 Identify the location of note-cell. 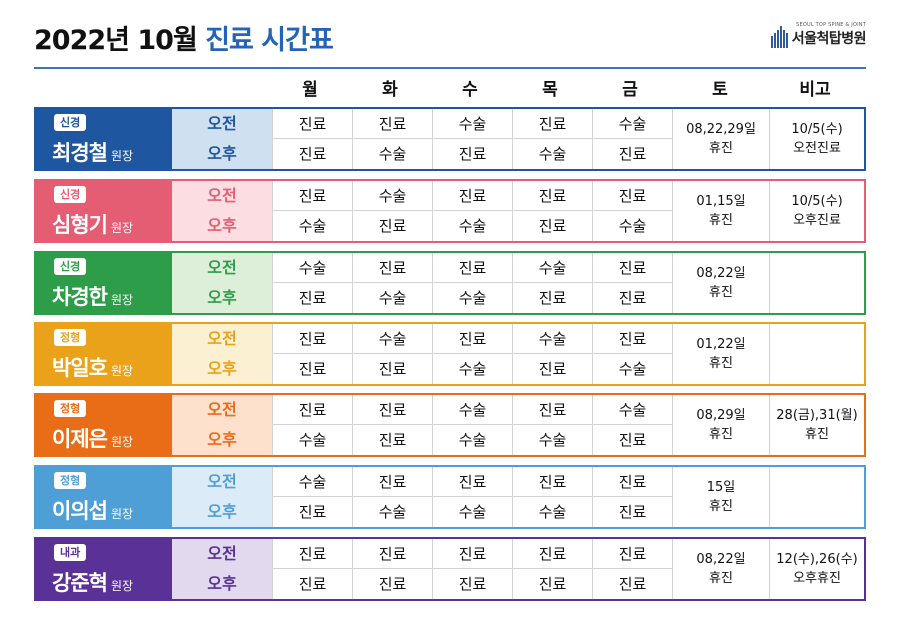
(816, 497).